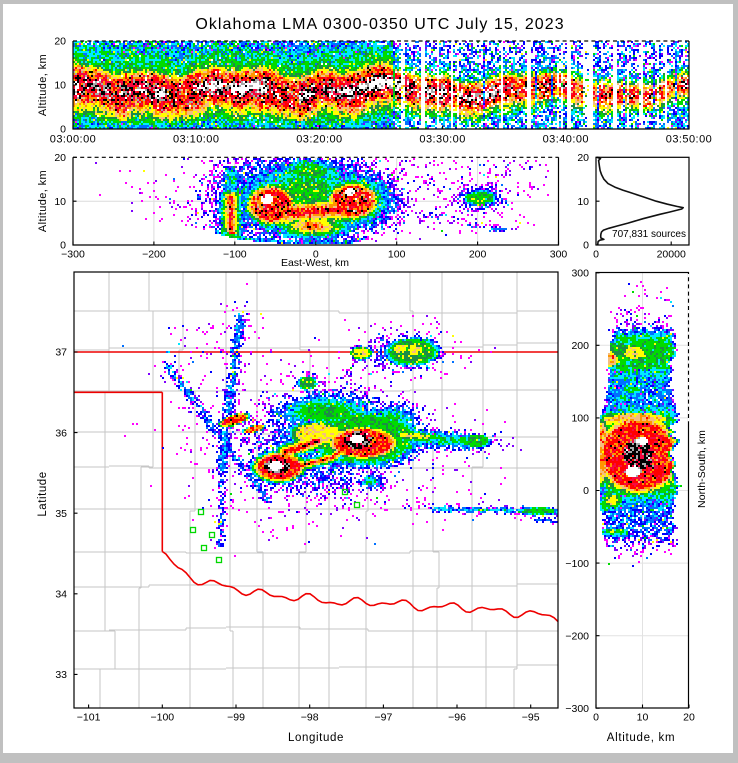  Describe the element at coordinates (671, 255) in the screenshot. I see `svg-text: 20000` at that location.